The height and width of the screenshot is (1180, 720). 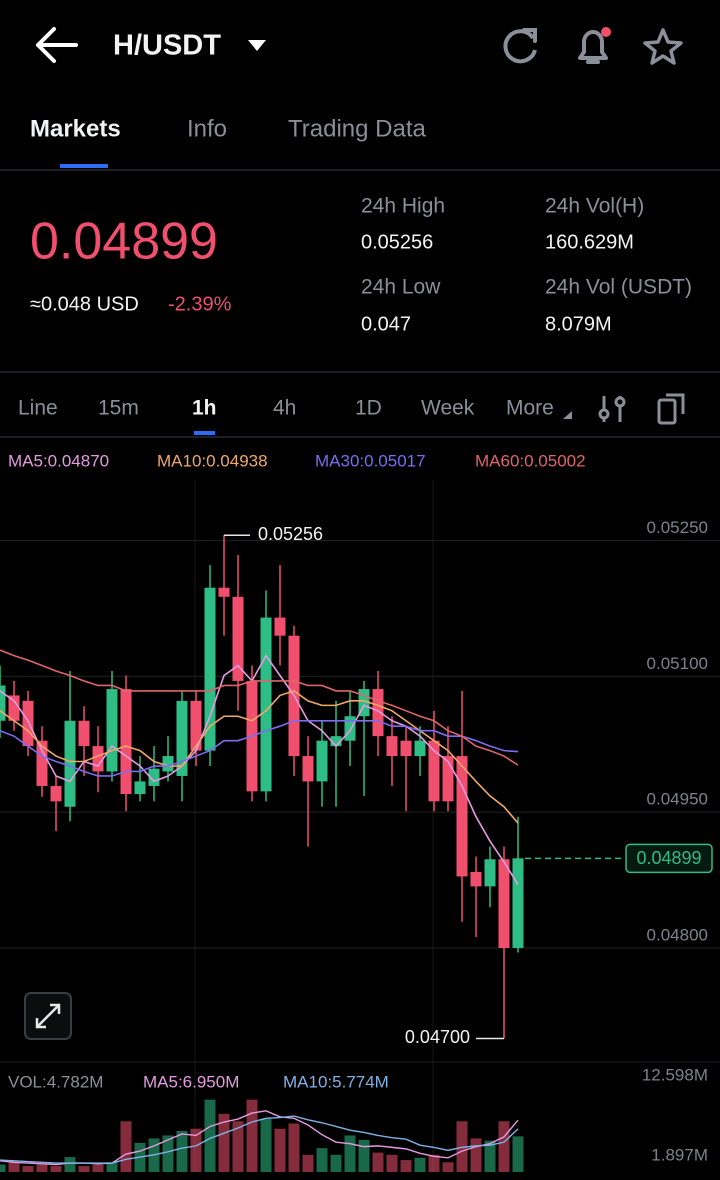 I want to click on refresh-icon, so click(x=520, y=46).